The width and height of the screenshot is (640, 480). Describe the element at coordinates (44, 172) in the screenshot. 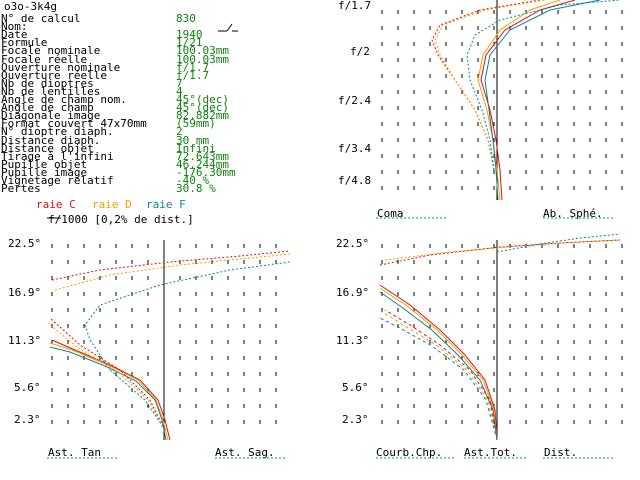

I see `param-label: Pupille image` at that location.